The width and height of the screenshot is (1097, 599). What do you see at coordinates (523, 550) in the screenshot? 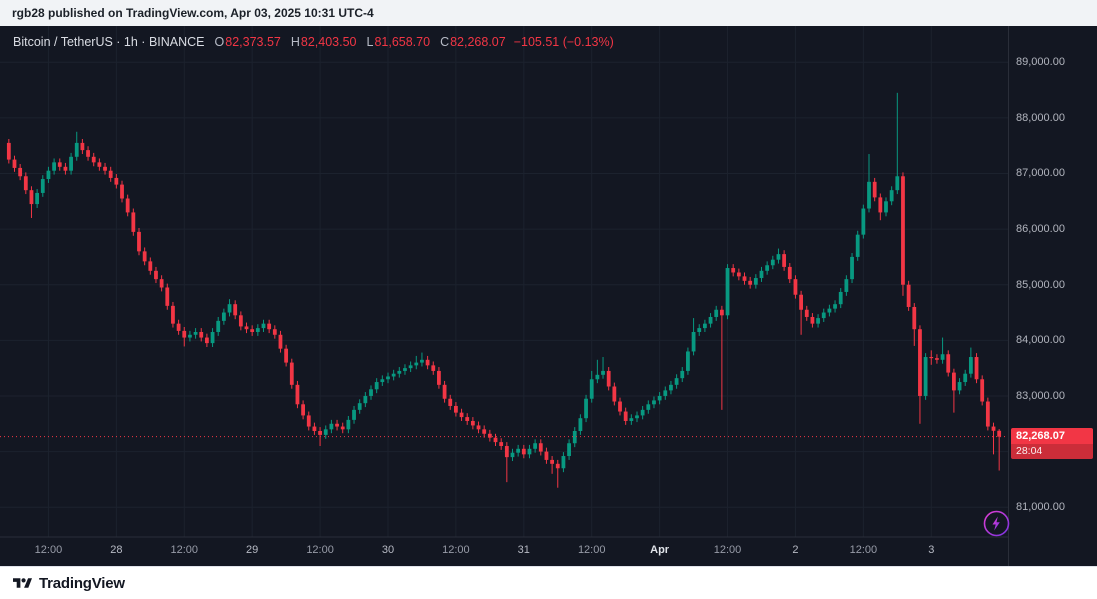
I see `time-axis-label: 31` at bounding box center [523, 550].